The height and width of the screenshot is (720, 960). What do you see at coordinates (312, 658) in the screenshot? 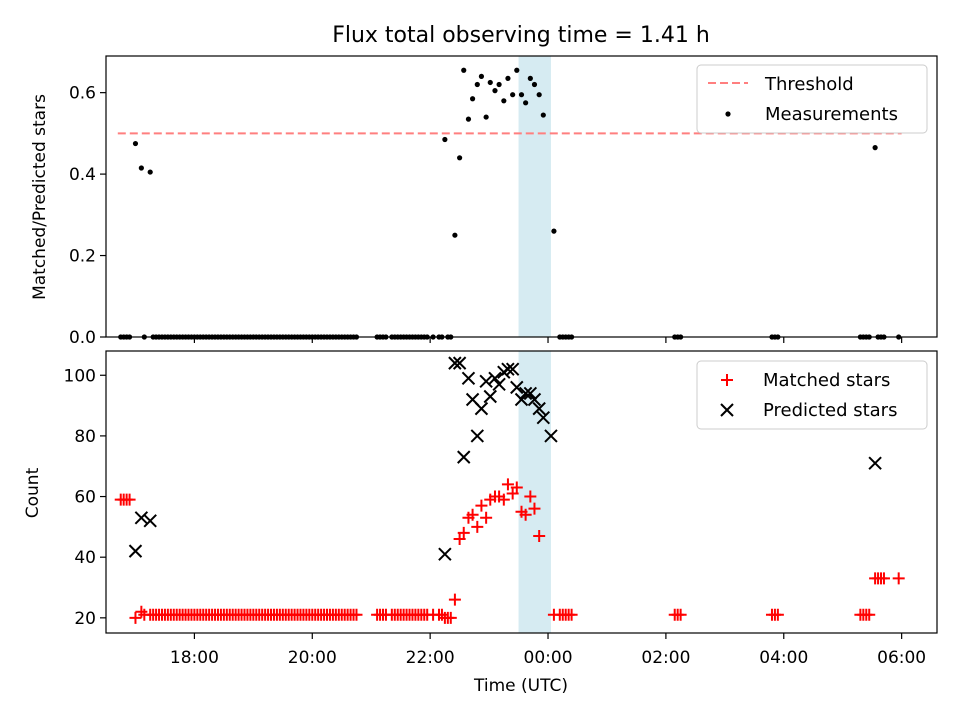
I see `bottom-x-tick-label: 20:00` at bounding box center [312, 658].